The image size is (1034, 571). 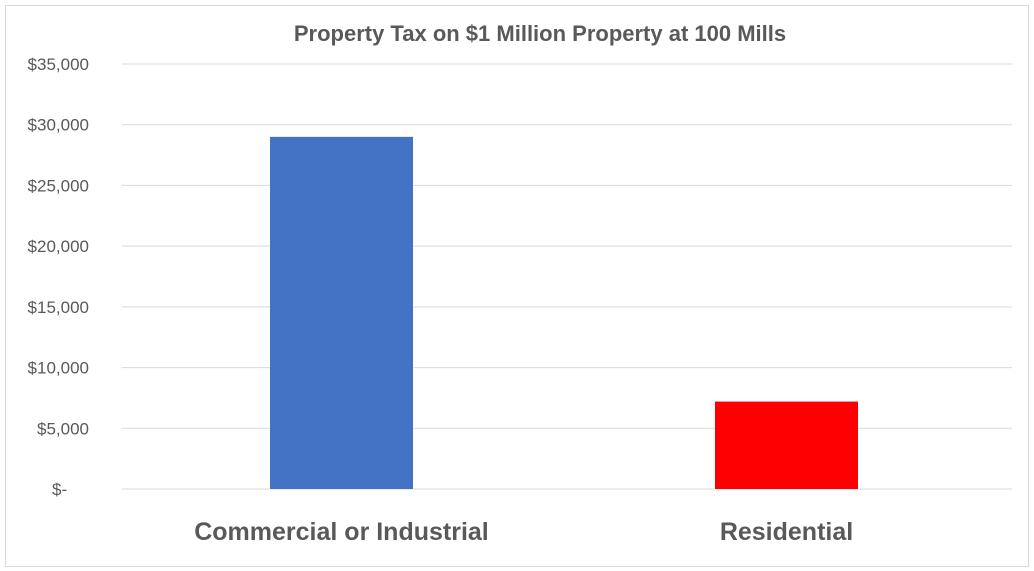 What do you see at coordinates (786, 532) in the screenshot?
I see `x-category-label: Residential` at bounding box center [786, 532].